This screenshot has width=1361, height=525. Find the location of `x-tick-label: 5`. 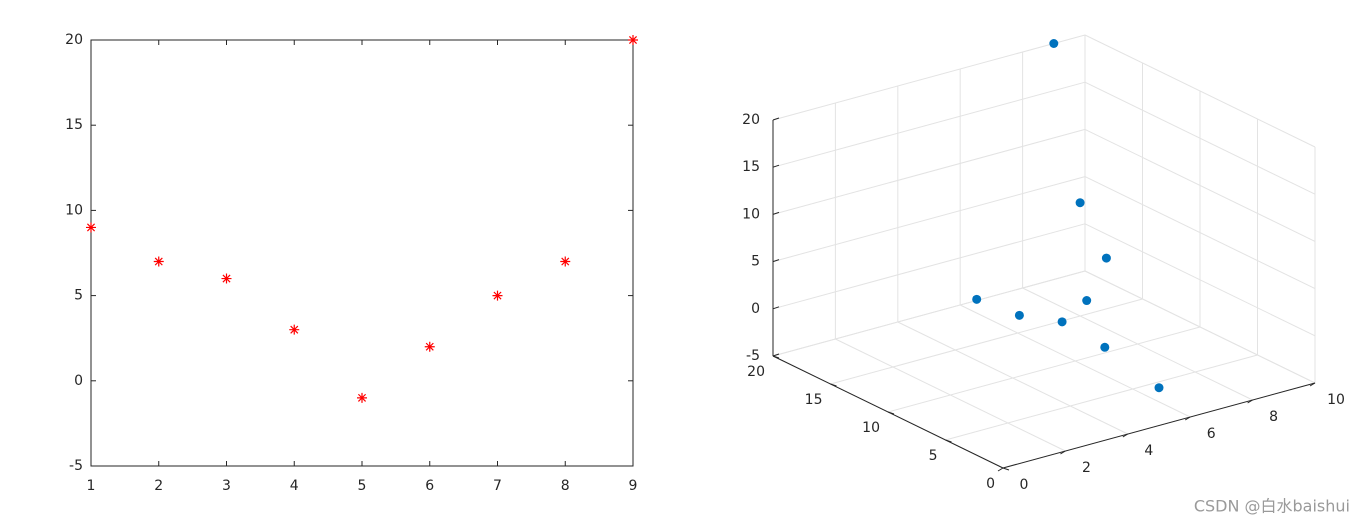

x-tick-label: 5 is located at coordinates (362, 486).